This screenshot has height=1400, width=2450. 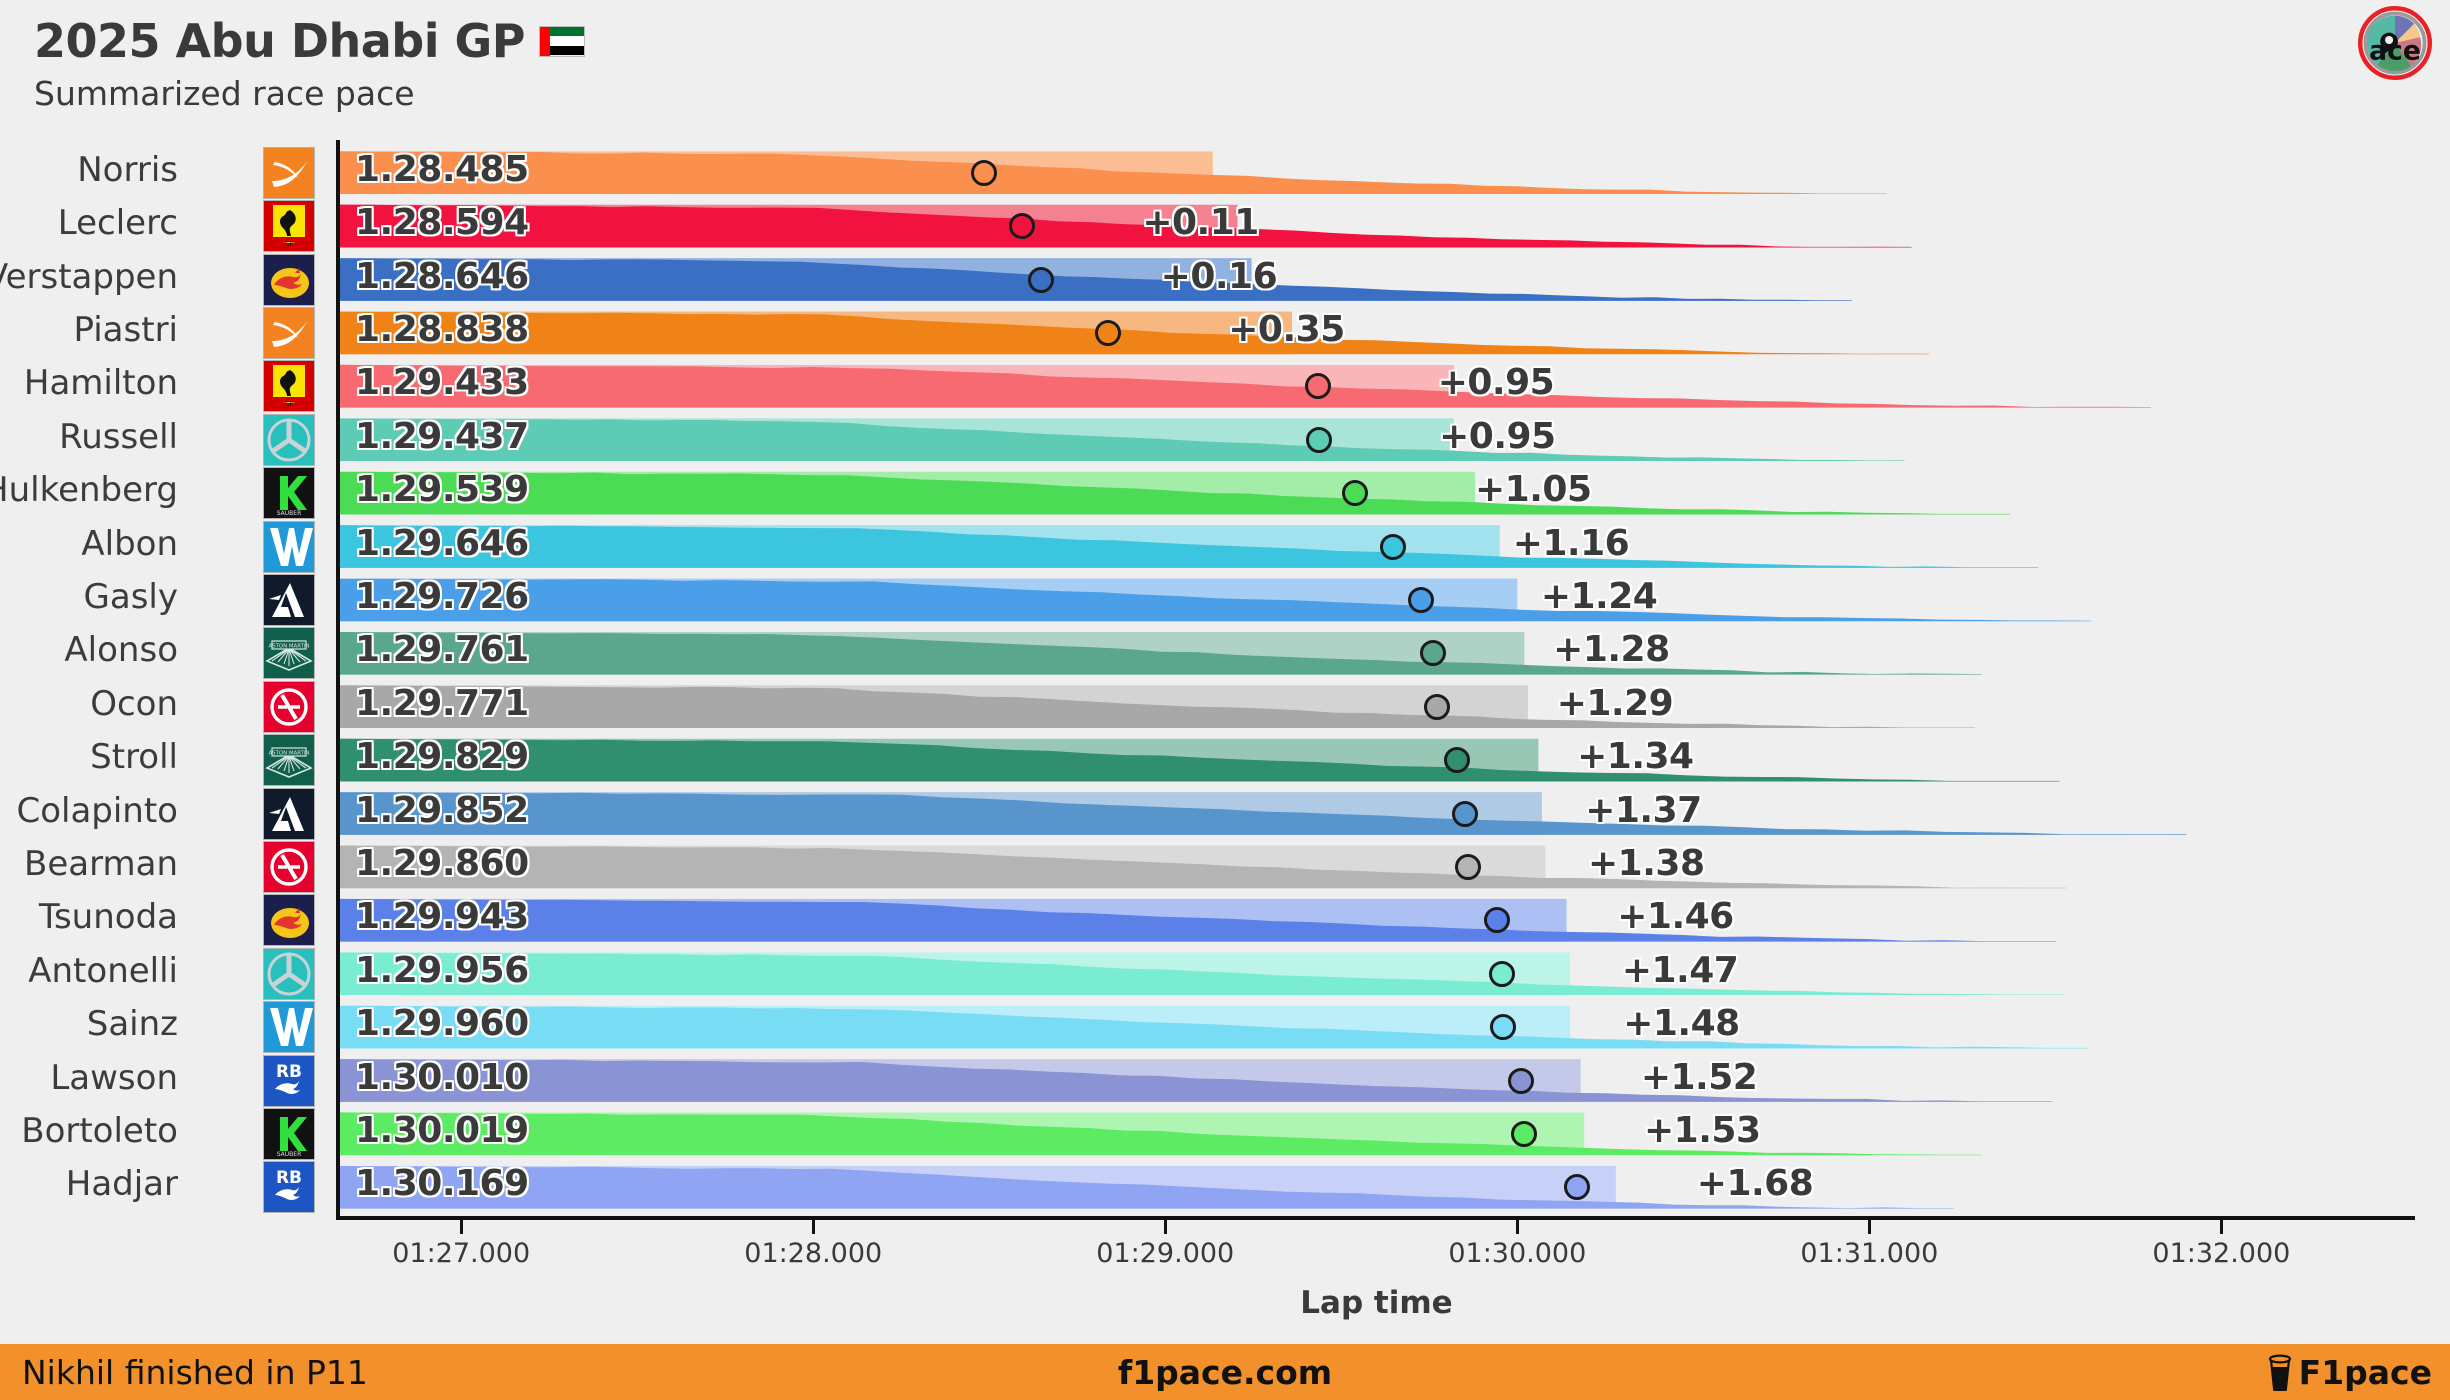 What do you see at coordinates (1517, 1253) in the screenshot?
I see `x-axis-tick-label: 01:30.000` at bounding box center [1517, 1253].